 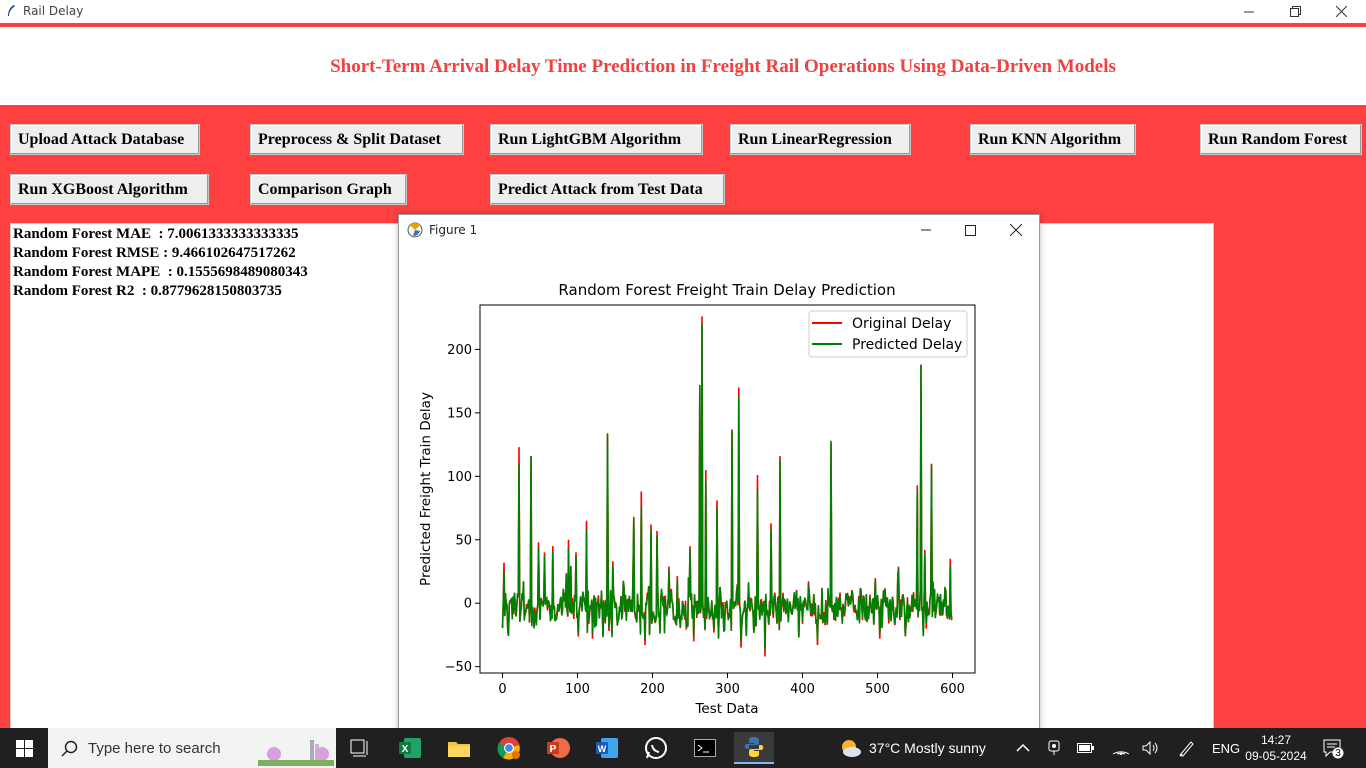 I want to click on pen-icon, so click(x=1186, y=749).